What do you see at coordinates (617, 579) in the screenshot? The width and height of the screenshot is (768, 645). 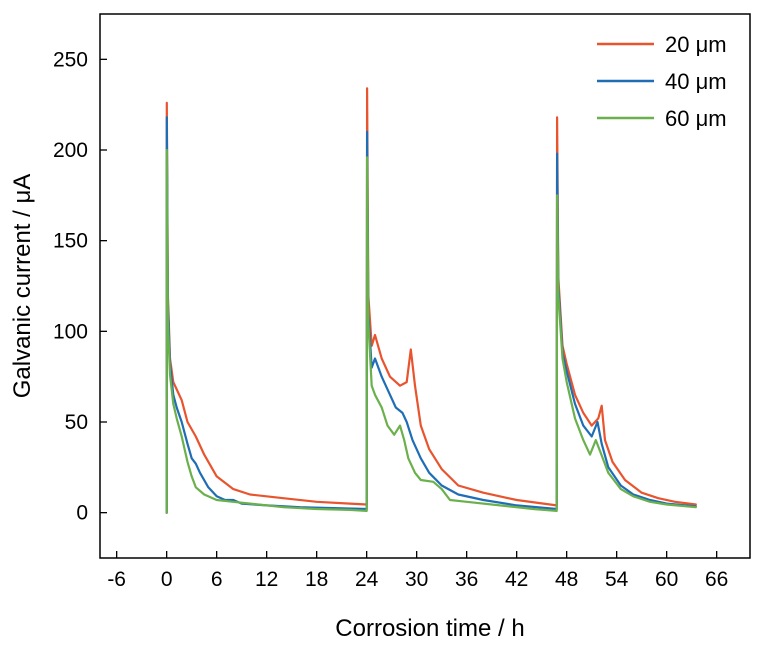 I see `x-tick-label: 54` at bounding box center [617, 579].